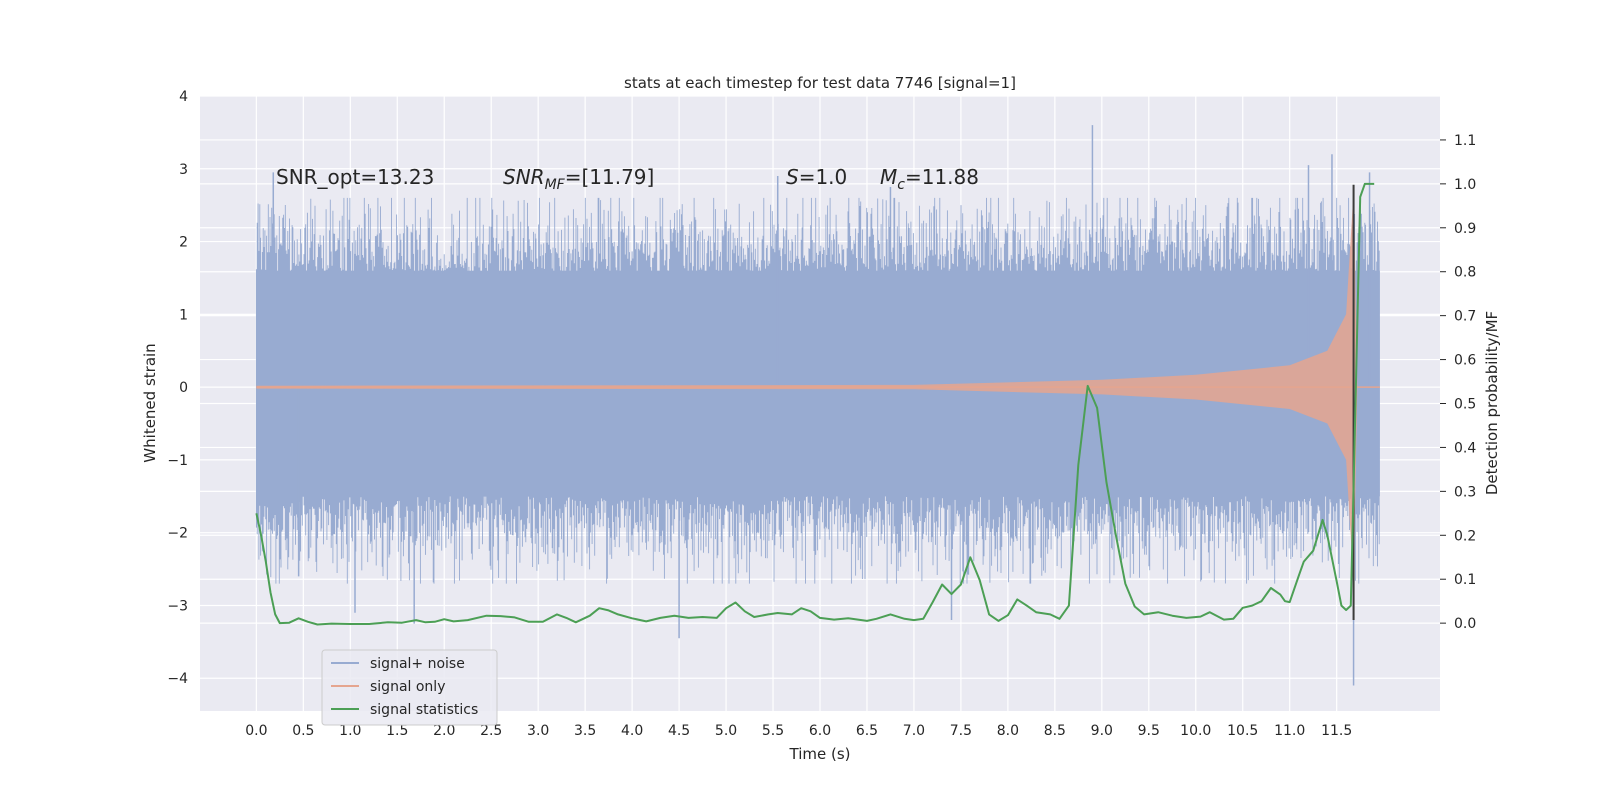 This screenshot has width=1600, height=800. I want to click on annotation-snr-mf: SNRMF=[11.79], so click(578, 179).